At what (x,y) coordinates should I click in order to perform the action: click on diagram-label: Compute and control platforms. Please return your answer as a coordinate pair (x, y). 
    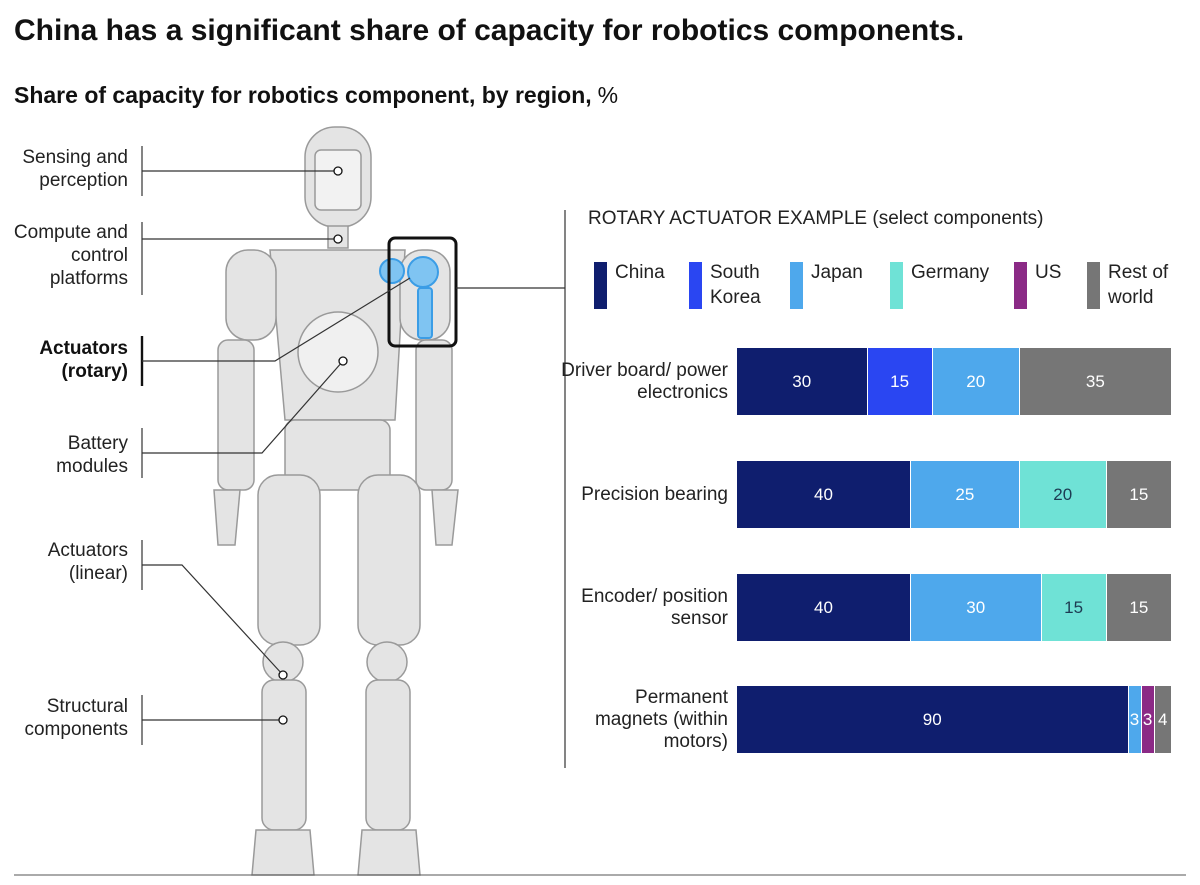
    Looking at the image, I should click on (70, 255).